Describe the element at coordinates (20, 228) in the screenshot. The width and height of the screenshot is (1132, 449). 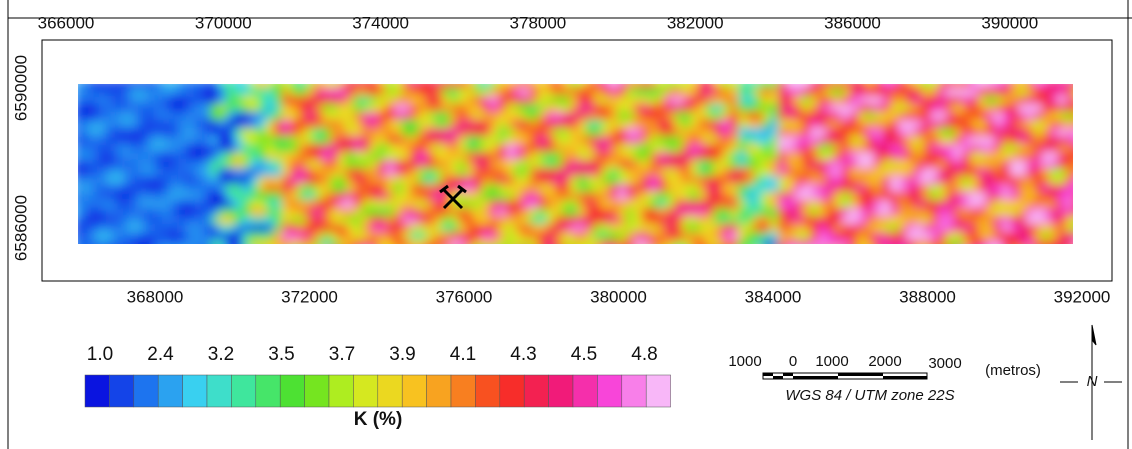
I see `left-tick-label: 6586000` at that location.